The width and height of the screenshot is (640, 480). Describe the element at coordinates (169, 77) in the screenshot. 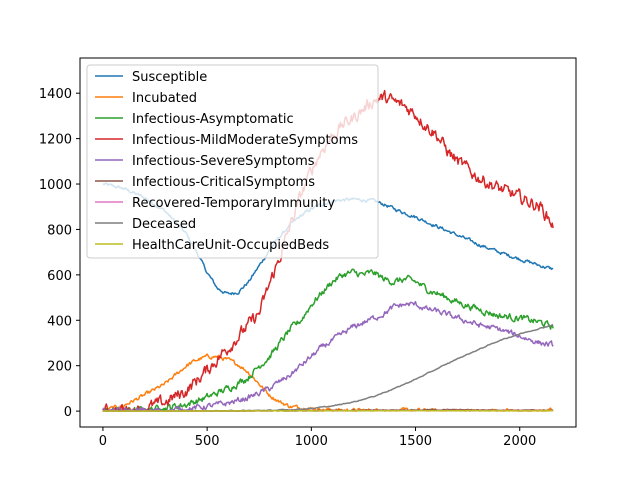

I see `legend-label: Susceptible` at that location.